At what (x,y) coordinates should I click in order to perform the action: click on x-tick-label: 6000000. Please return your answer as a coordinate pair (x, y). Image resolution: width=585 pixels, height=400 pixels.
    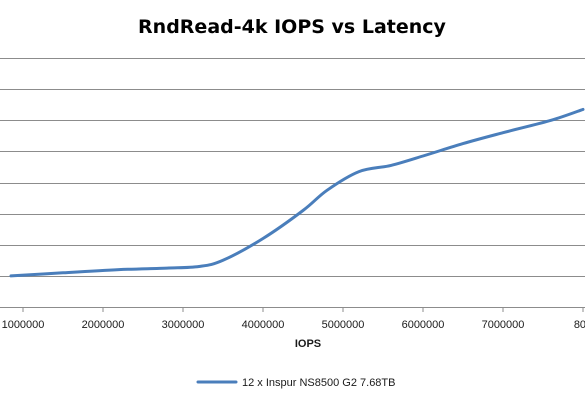
    Looking at the image, I should click on (423, 325).